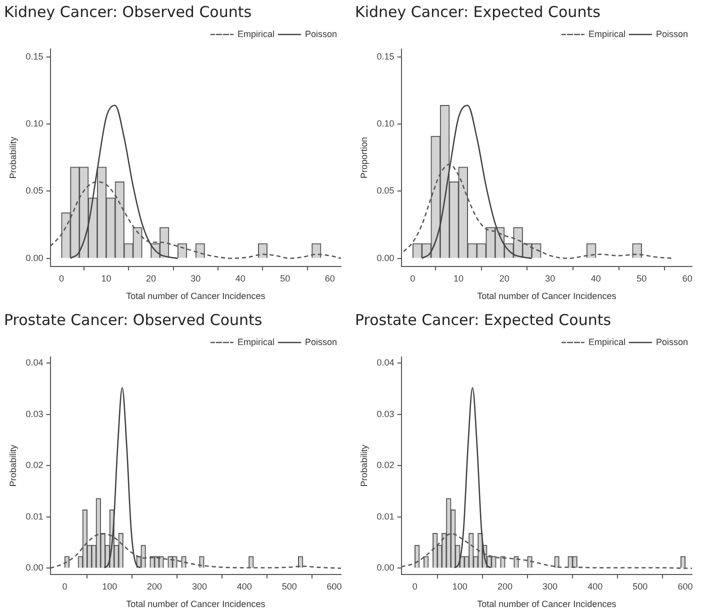  Describe the element at coordinates (483, 320) in the screenshot. I see `chart-title: Prostate Cancer: Expected Counts` at that location.